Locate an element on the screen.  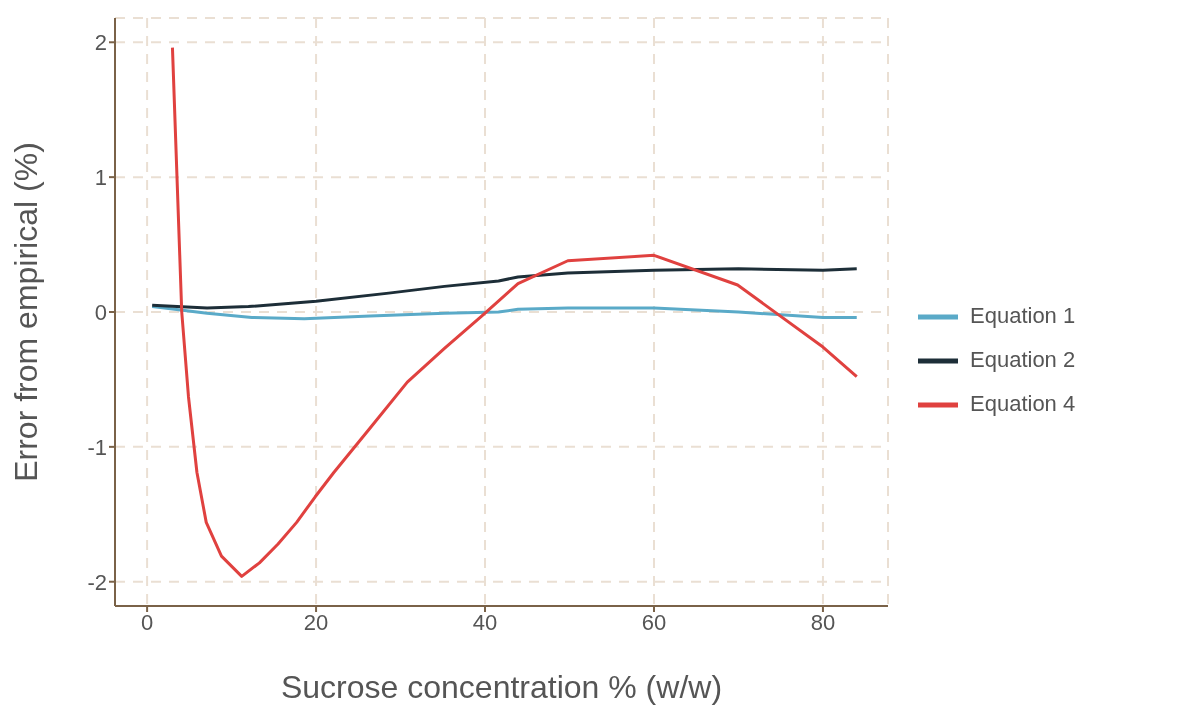
y-tick-label: -1 is located at coordinates (97, 447).